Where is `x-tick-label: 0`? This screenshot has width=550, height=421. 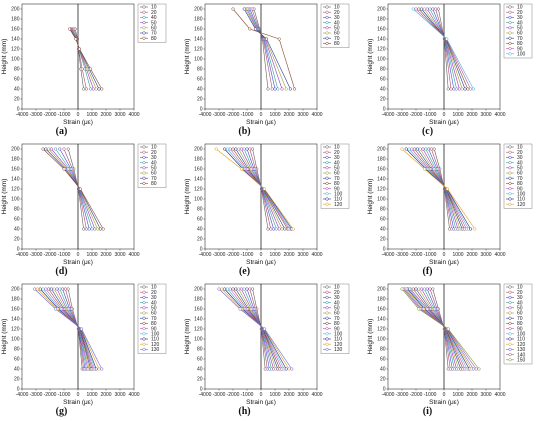
x-tick-label: 0 is located at coordinates (261, 115).